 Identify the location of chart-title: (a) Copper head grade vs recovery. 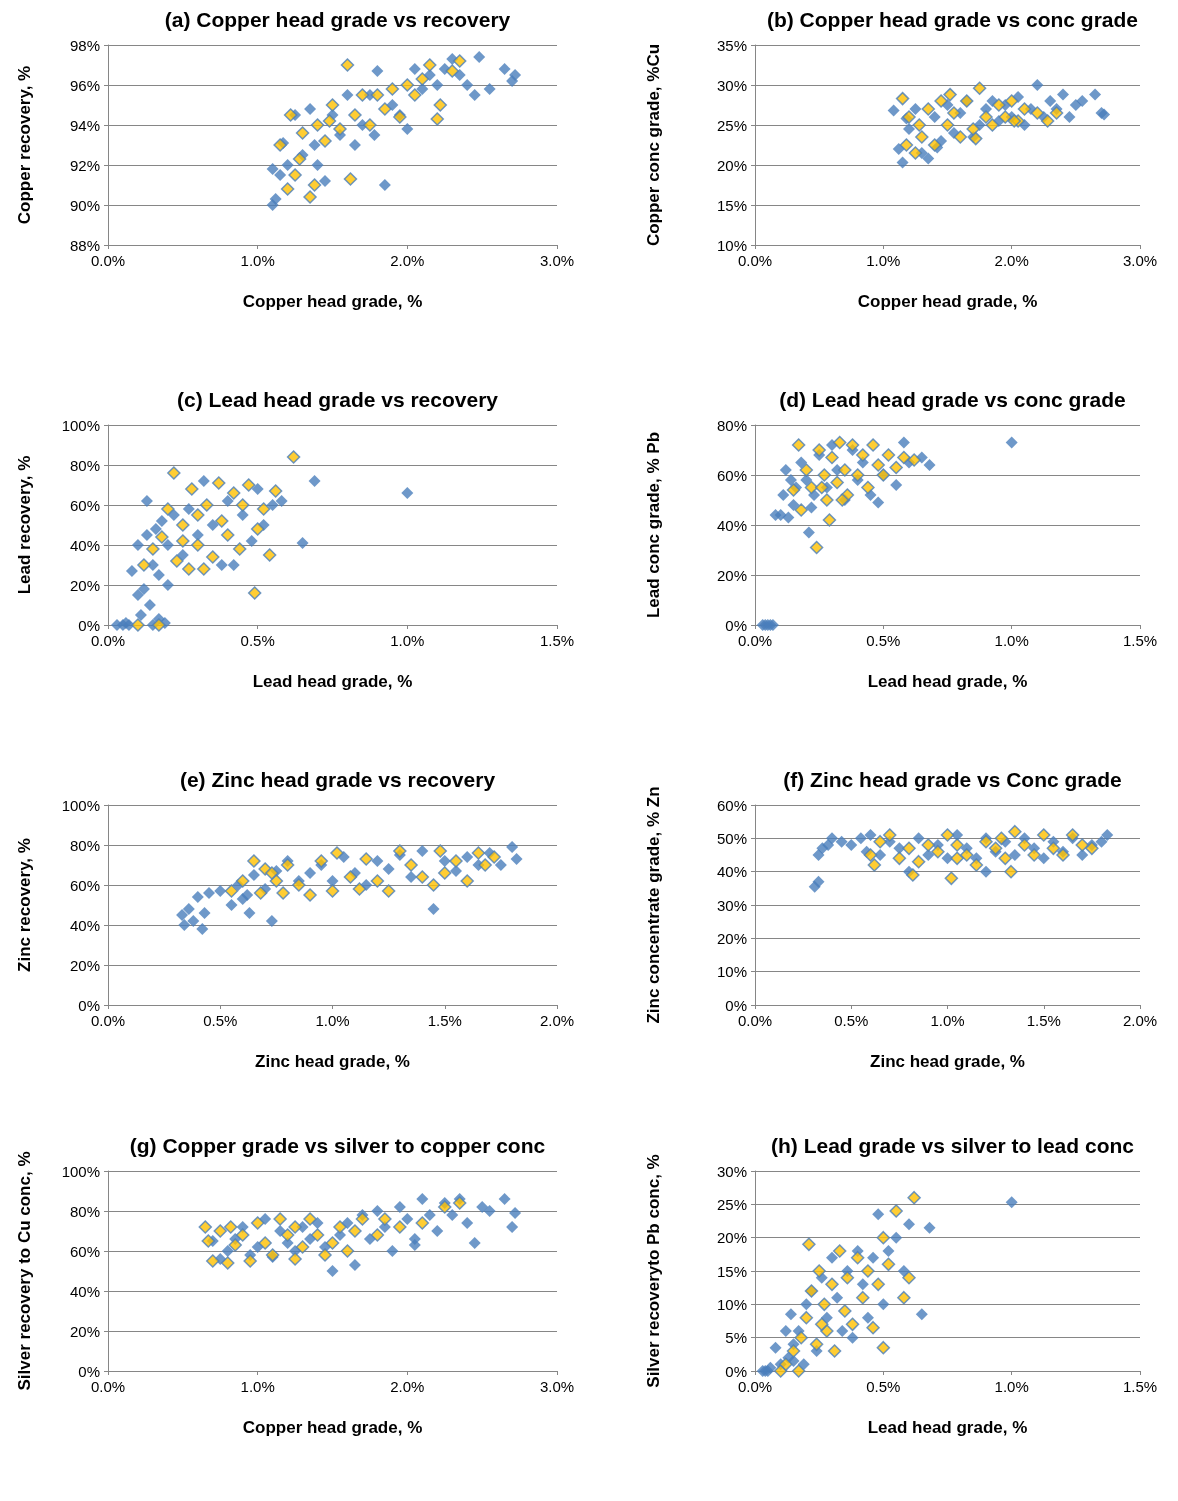
(337, 19).